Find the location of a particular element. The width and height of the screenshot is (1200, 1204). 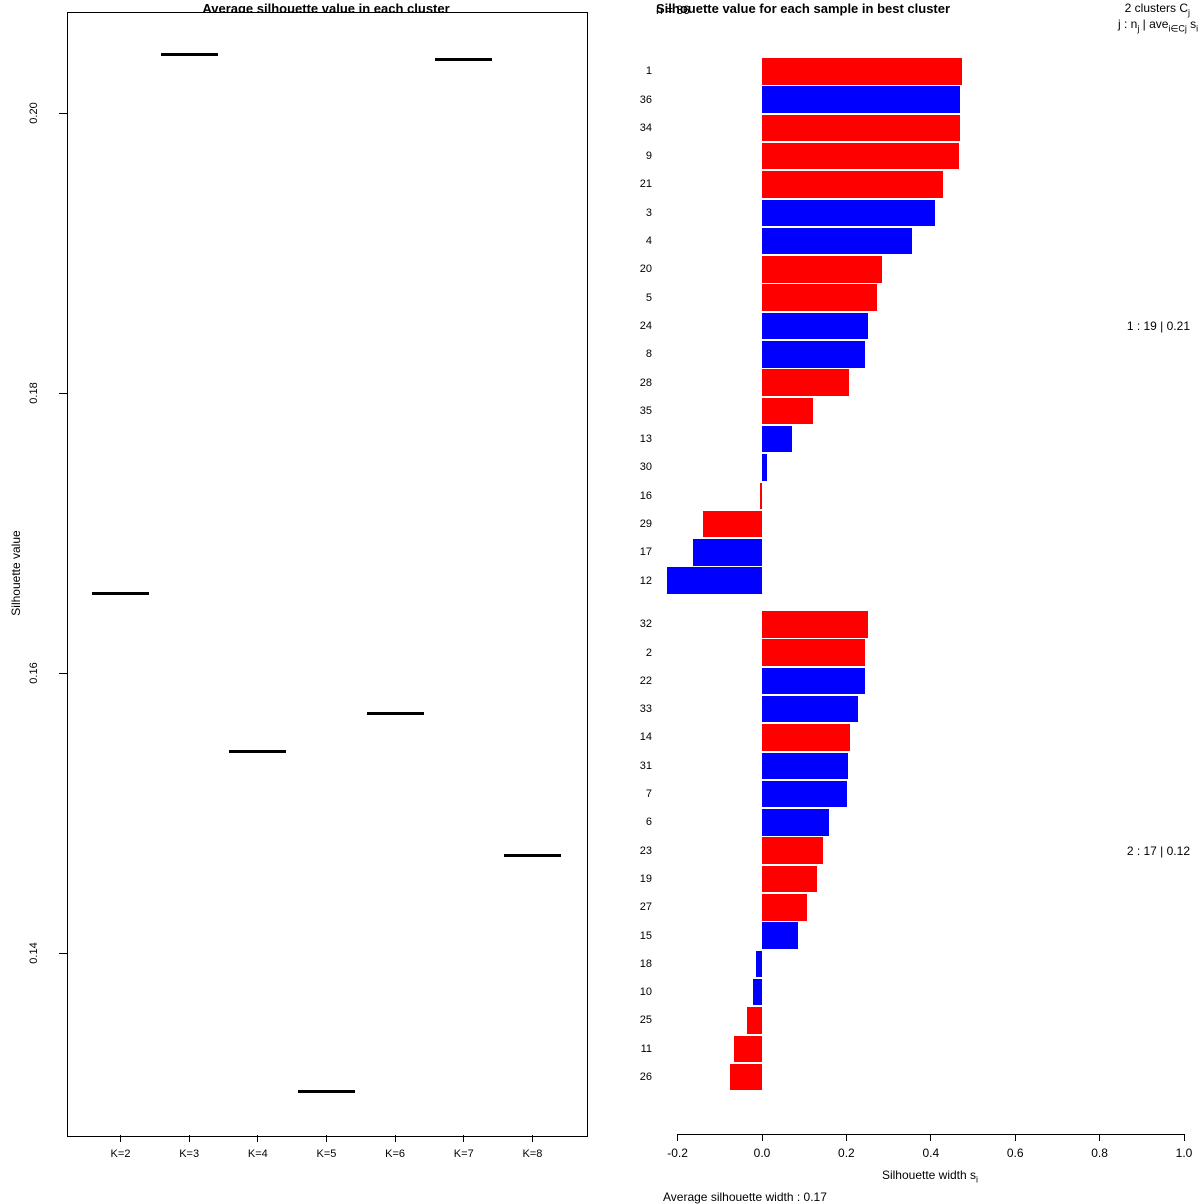

x-tick-label: 0.6 is located at coordinates (1015, 1153).